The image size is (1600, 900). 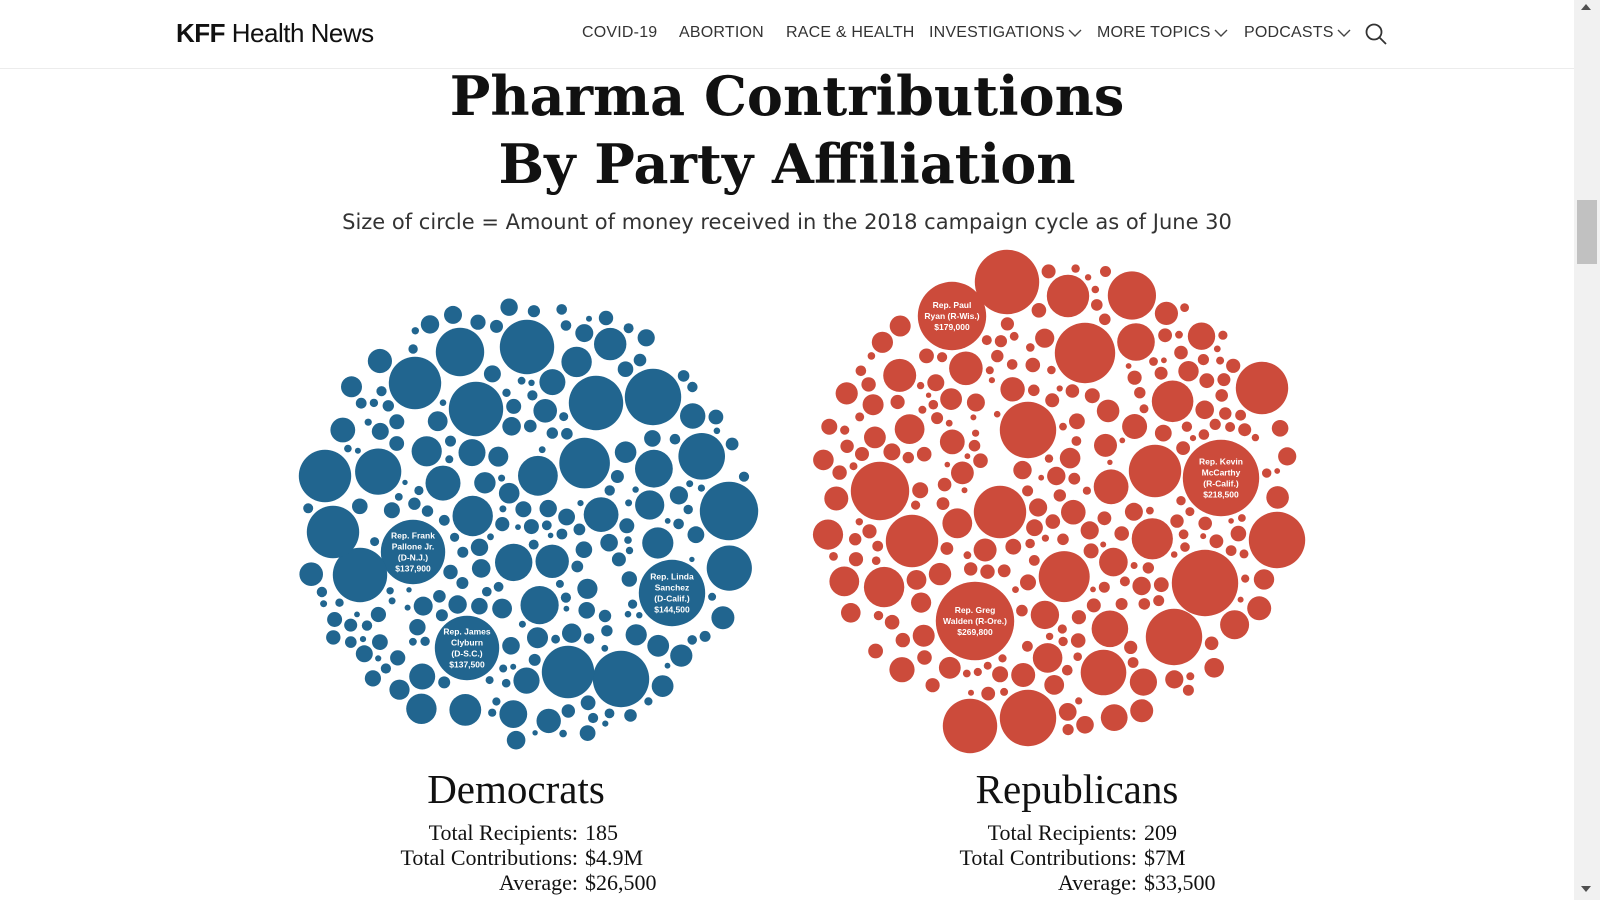 I want to click on search-icon, so click(x=1376, y=34).